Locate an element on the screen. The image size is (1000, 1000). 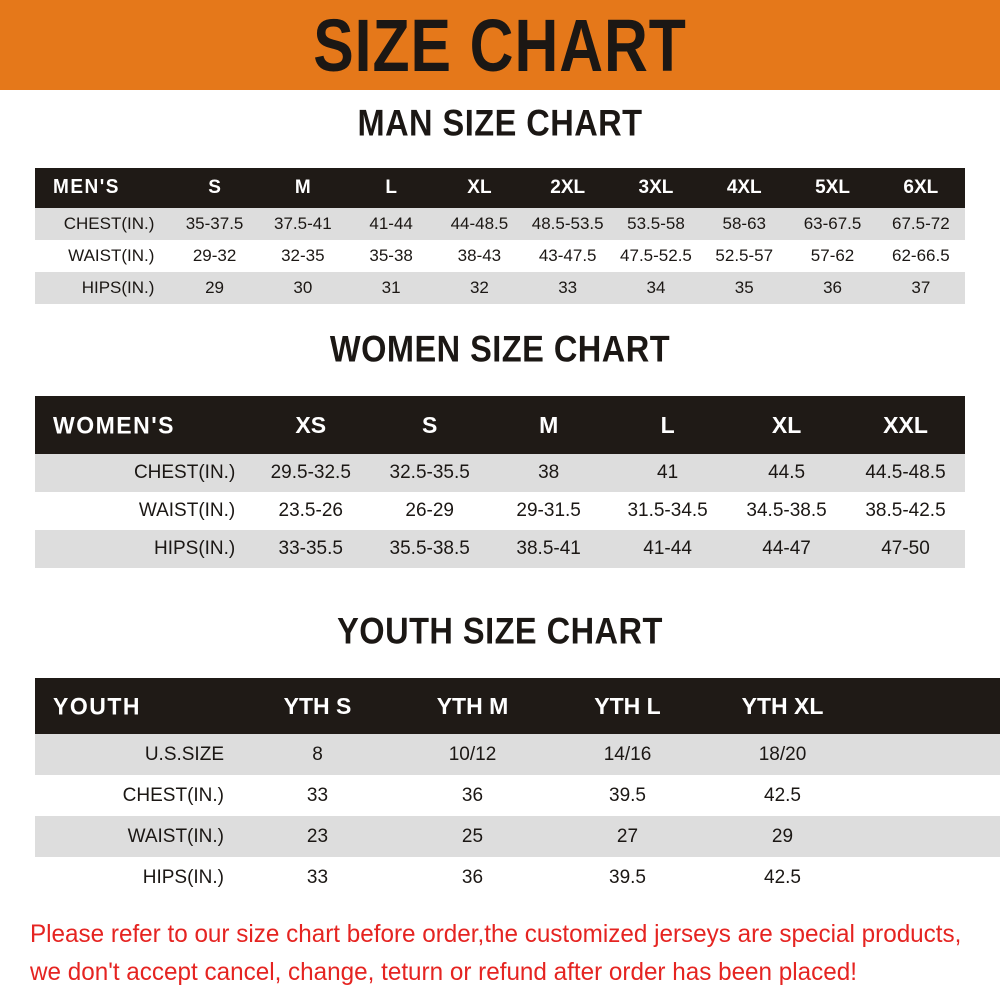
men-column-header: 2XL is located at coordinates (568, 187).